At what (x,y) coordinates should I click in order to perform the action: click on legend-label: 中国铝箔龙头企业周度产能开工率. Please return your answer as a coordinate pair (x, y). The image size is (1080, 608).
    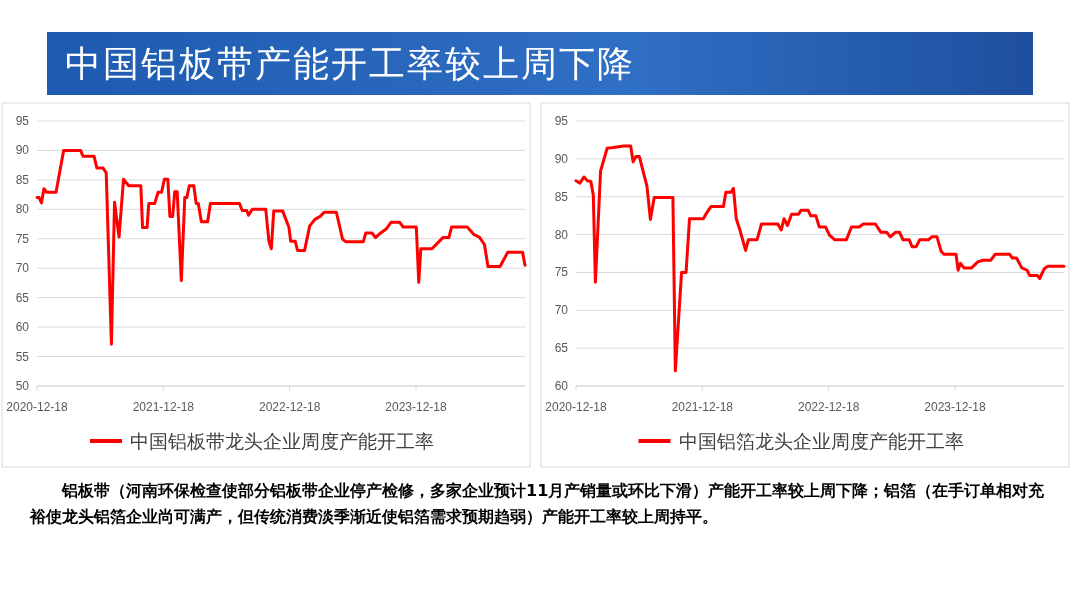
    Looking at the image, I should click on (821, 441).